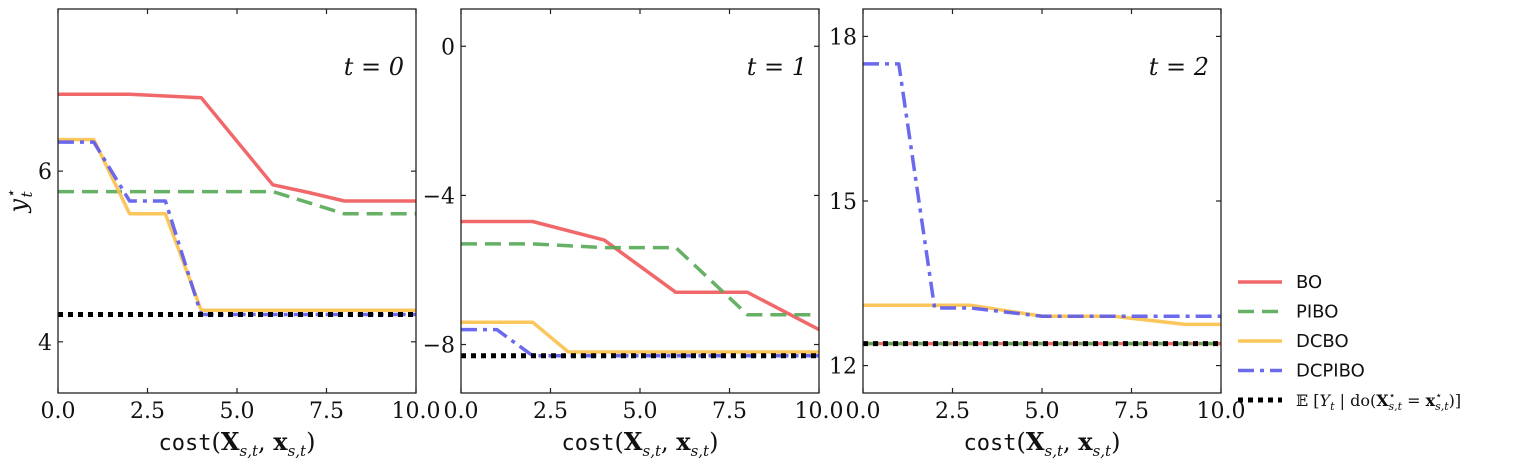  I want to click on legend-entry-0: BO, so click(1280, 282).